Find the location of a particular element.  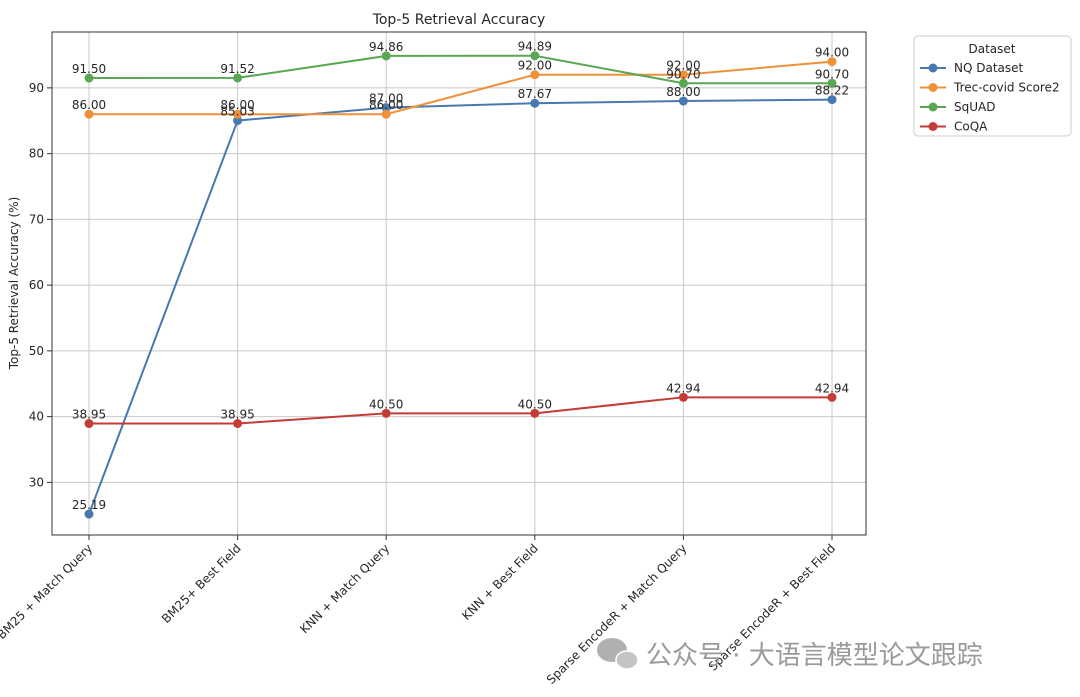

legend-label: Trec-covid Score2 is located at coordinates (1006, 88).